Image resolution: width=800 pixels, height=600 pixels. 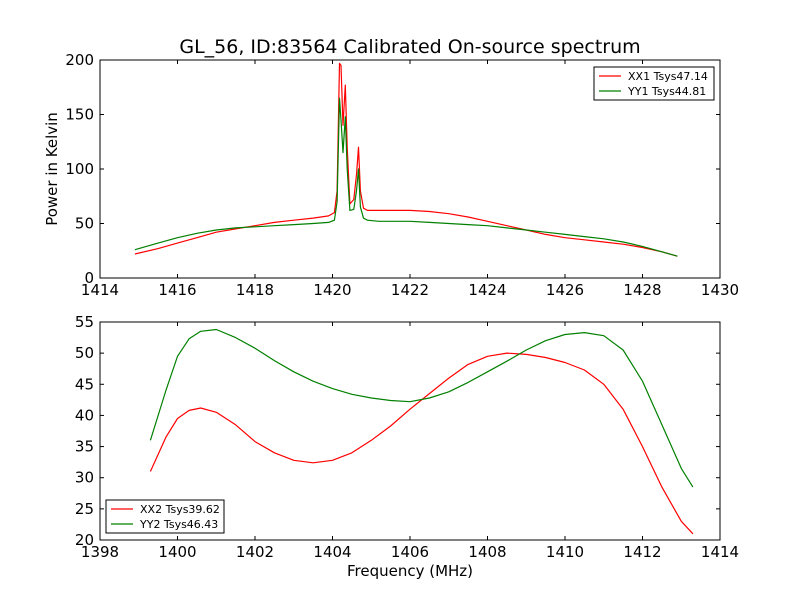 What do you see at coordinates (565, 552) in the screenshot?
I see `x-tick-label: 1410` at bounding box center [565, 552].